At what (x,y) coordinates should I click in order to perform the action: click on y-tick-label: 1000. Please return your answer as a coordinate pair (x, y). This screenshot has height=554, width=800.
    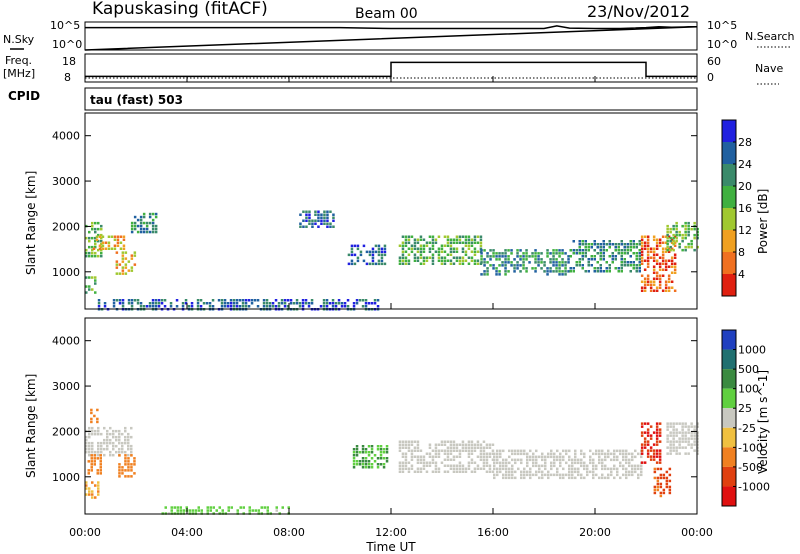
    Looking at the image, I should click on (66, 272).